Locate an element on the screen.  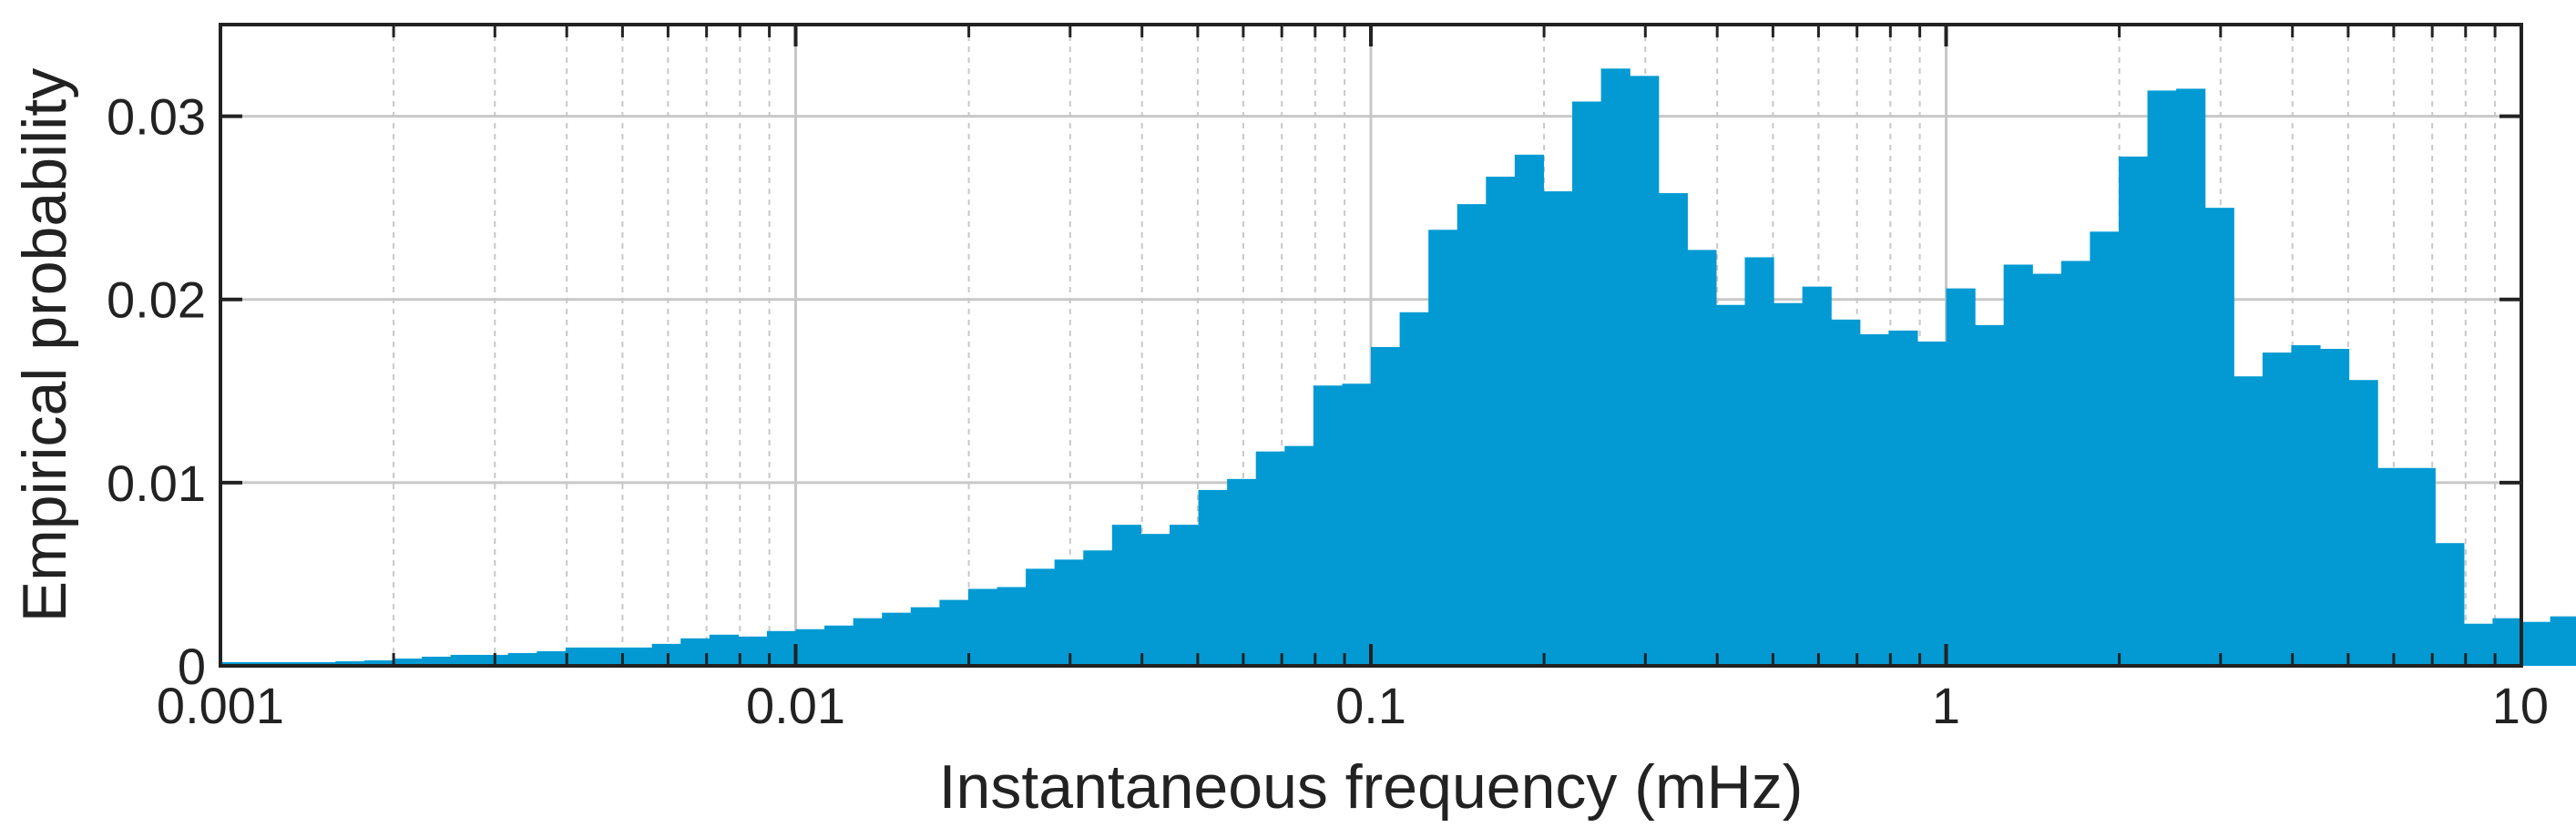
x-tick-label: 0.001 is located at coordinates (220, 705).